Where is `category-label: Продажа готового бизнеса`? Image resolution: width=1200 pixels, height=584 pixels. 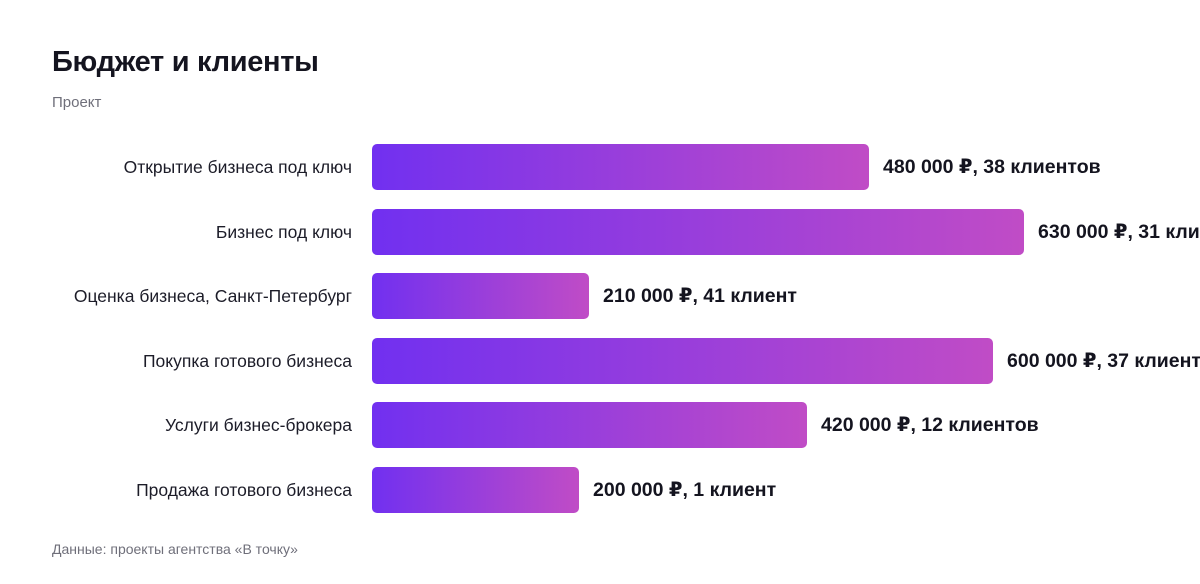 category-label: Продажа готового бизнеса is located at coordinates (244, 490).